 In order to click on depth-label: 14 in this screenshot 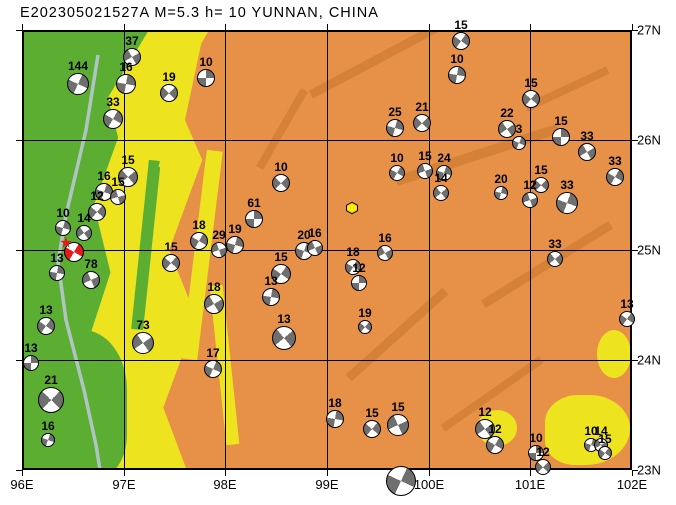, I will do `click(84, 218)`.